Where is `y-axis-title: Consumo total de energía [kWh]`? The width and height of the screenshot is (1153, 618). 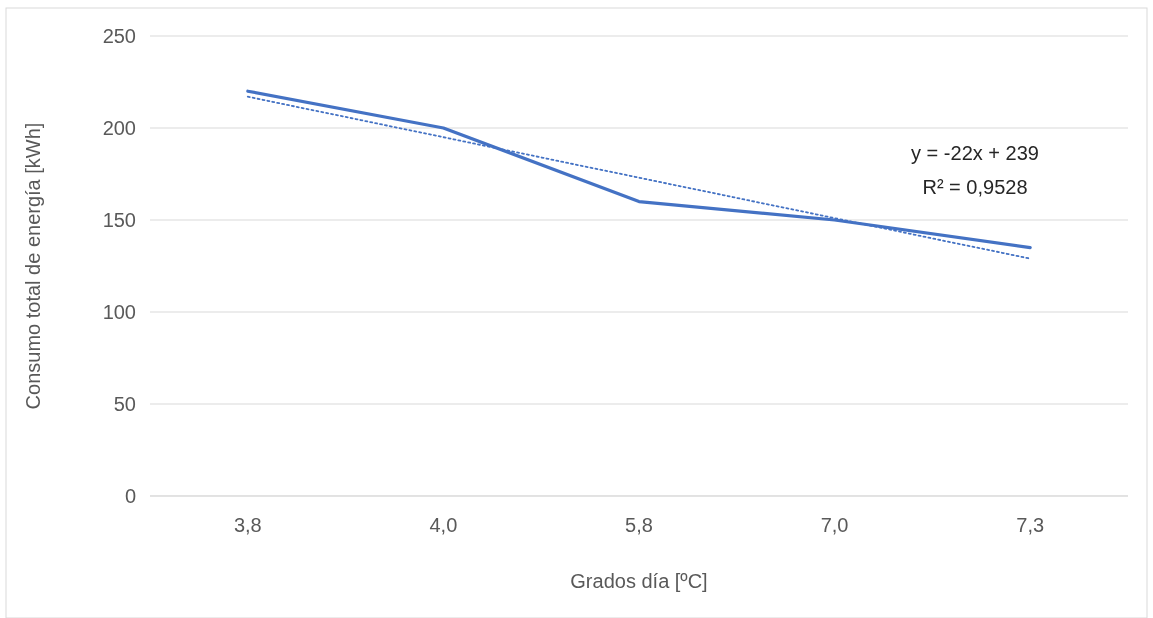
y-axis-title: Consumo total de energía [kWh] is located at coordinates (33, 266).